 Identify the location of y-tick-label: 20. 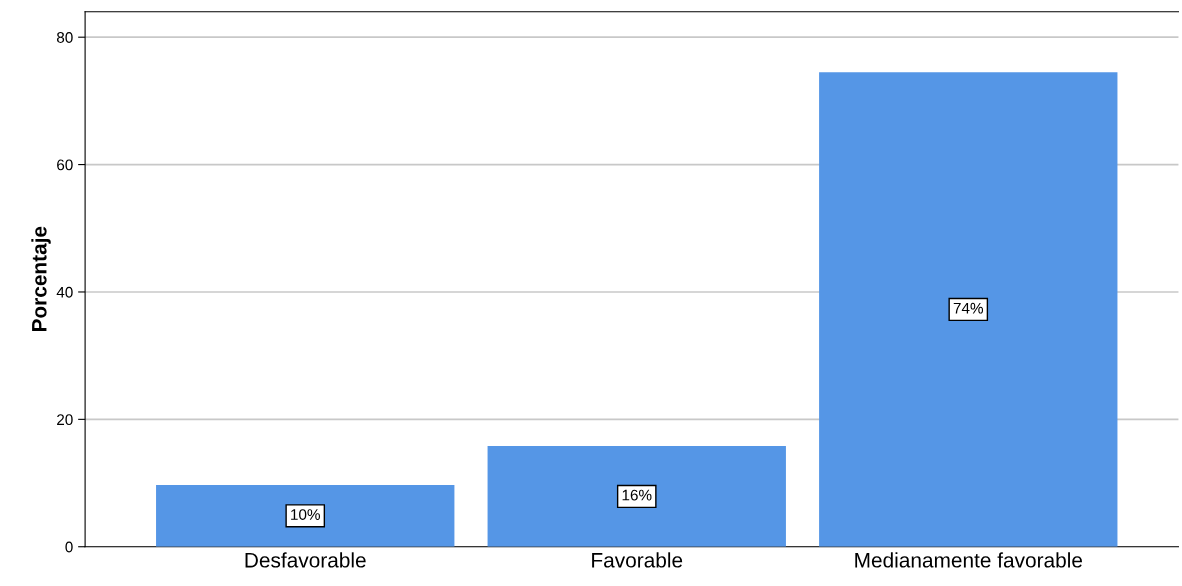
(65, 420).